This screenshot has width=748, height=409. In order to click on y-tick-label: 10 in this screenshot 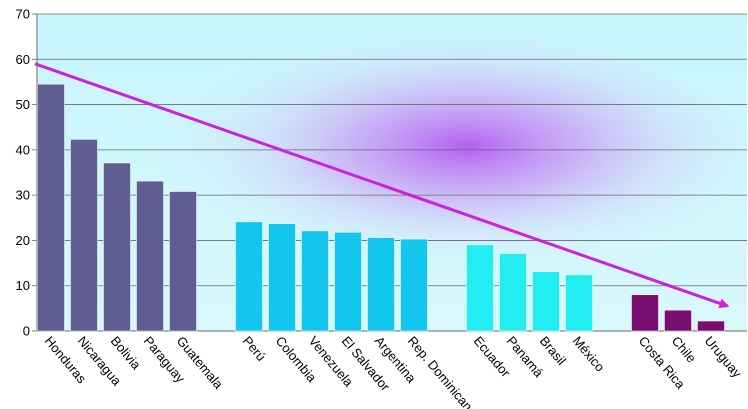, I will do `click(23, 285)`.